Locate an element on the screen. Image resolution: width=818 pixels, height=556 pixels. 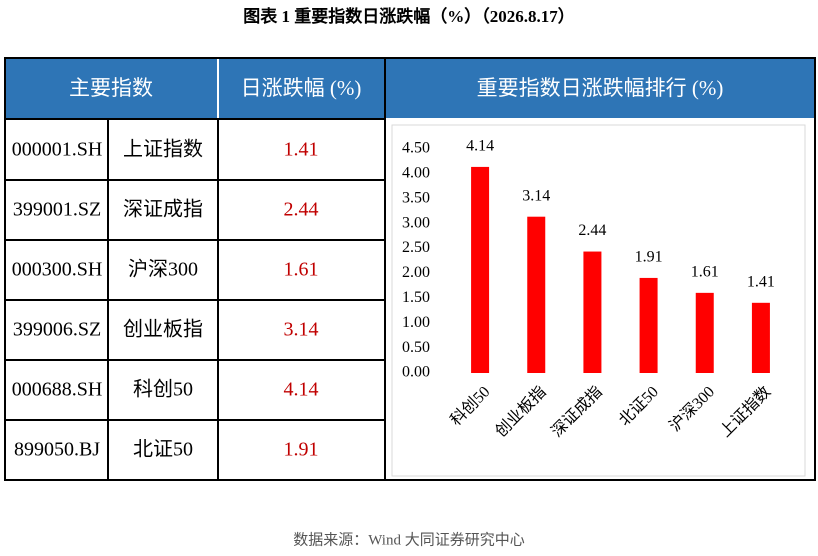
index-code: 000001.SH is located at coordinates (57, 150).